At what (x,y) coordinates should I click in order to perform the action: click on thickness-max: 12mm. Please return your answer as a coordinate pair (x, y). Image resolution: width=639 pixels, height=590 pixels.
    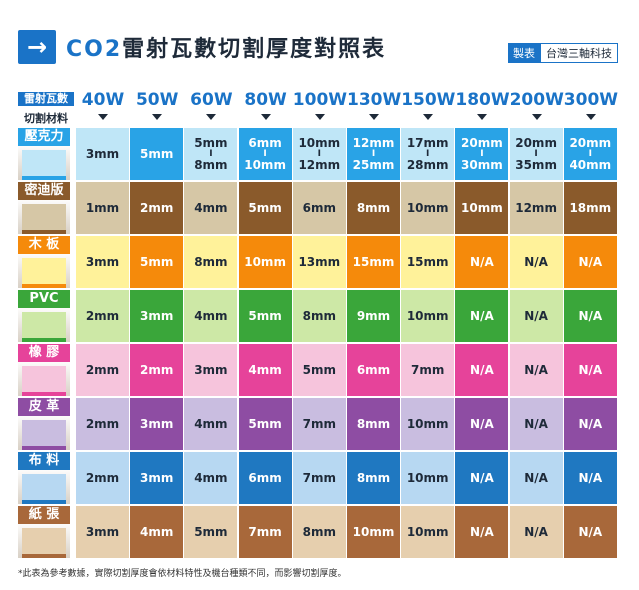
    Looking at the image, I should click on (319, 164).